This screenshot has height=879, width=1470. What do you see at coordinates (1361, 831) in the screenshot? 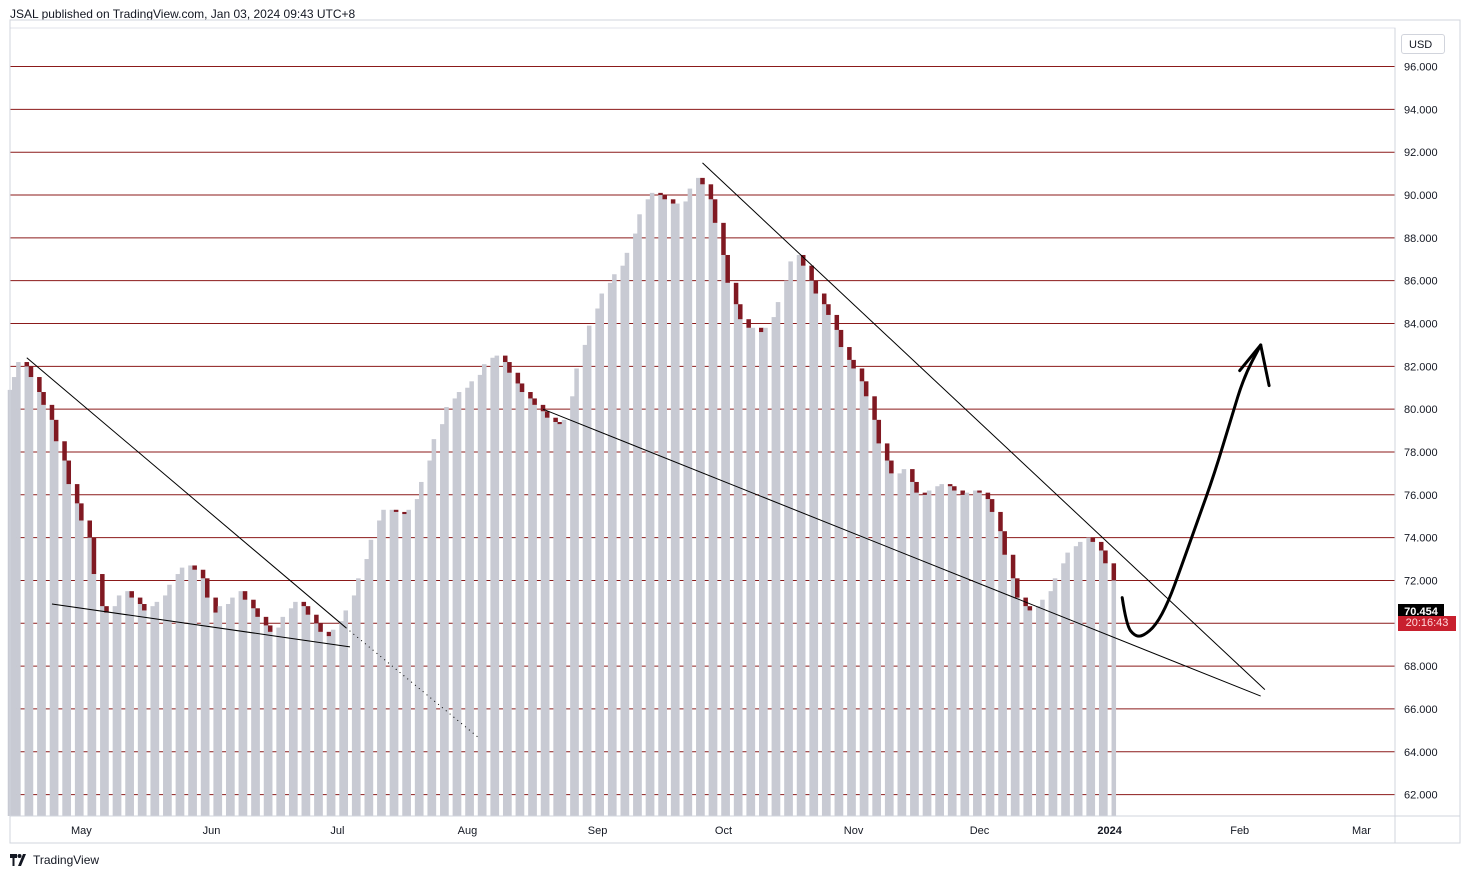
I see `time-tick-label: Mar` at bounding box center [1361, 831].